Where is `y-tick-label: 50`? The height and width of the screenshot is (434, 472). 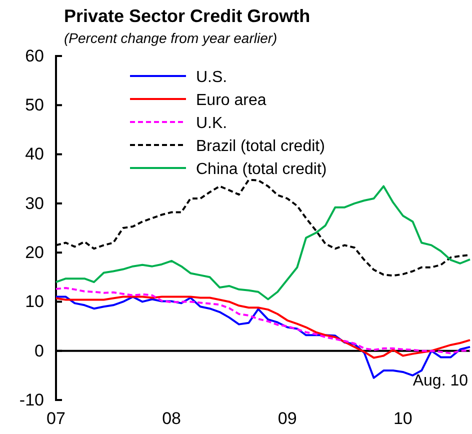 y-tick-label: 50 is located at coordinates (34, 105).